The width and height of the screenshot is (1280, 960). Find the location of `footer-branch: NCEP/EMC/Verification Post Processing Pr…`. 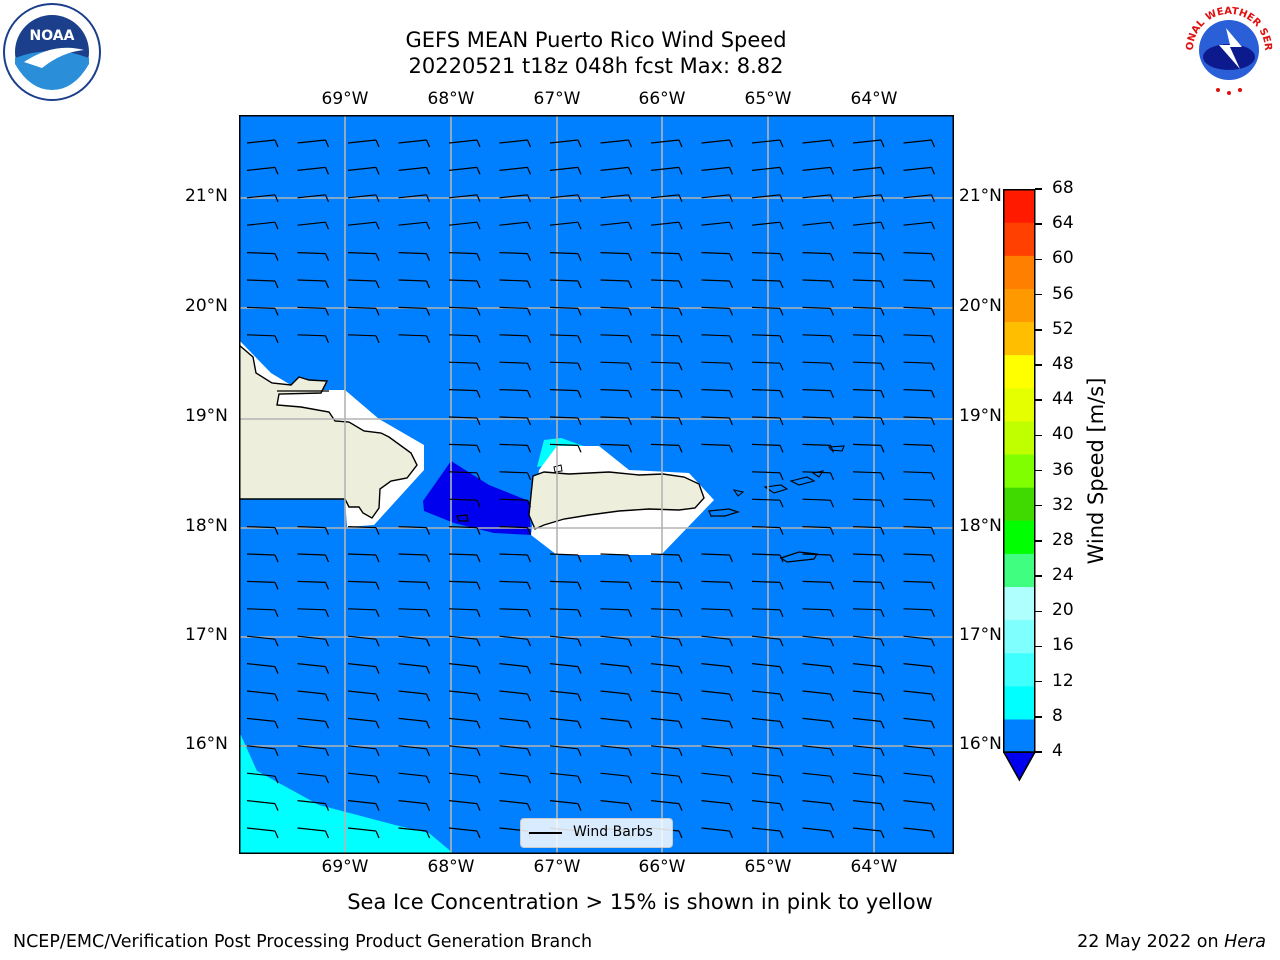

footer-branch: NCEP/EMC/Verification Post Processing Pr… is located at coordinates (303, 942).